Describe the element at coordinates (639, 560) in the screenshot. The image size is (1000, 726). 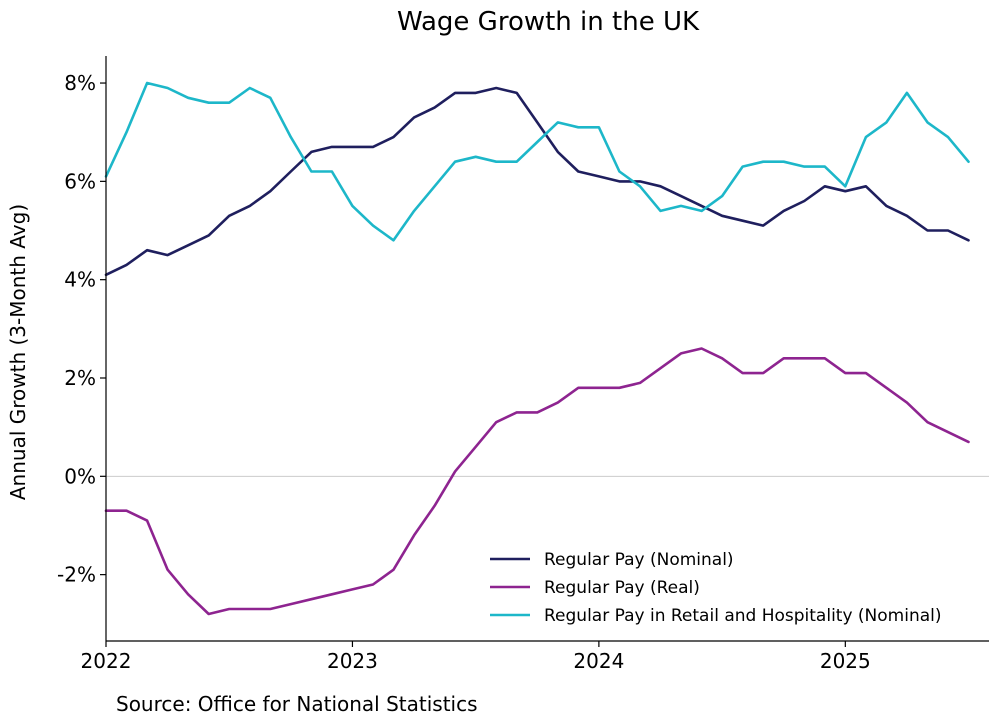
I see `legend-label-1: Regular Pay (Nominal)` at that location.